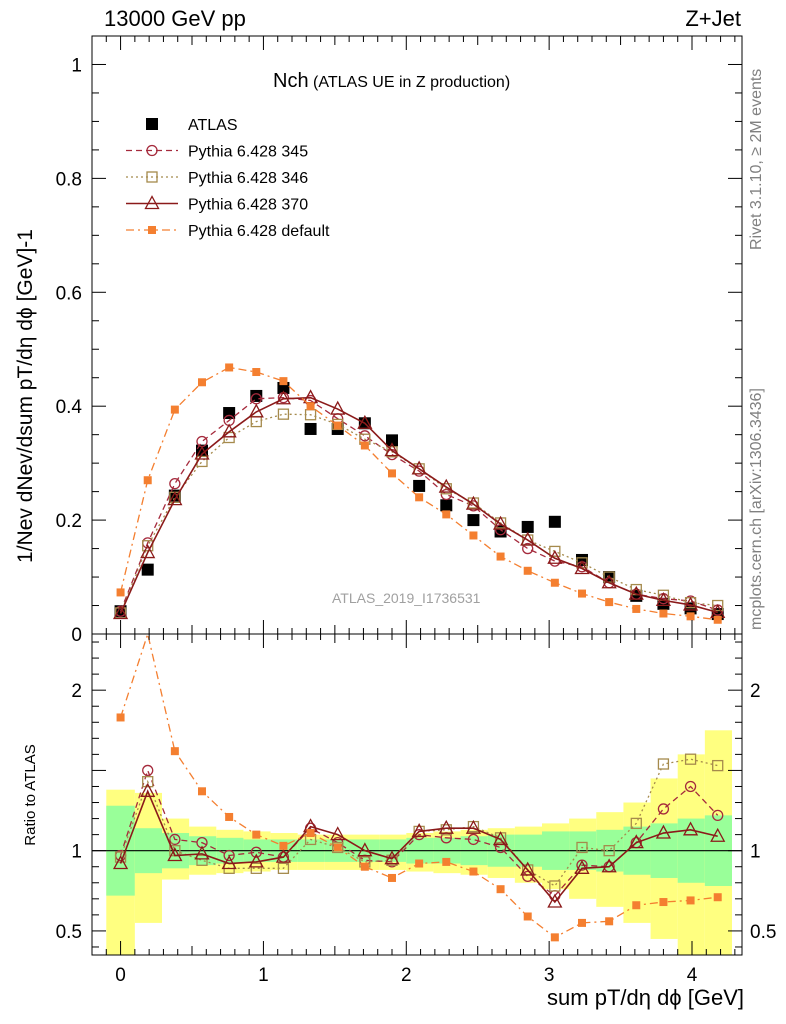 Image resolution: width=786 pixels, height=1024 pixels. What do you see at coordinates (25, 396) in the screenshot?
I see `y-axis-label-main: 1/Nev dNev/dsum pT/dη dϕ [GeV]-1` at bounding box center [25, 396].